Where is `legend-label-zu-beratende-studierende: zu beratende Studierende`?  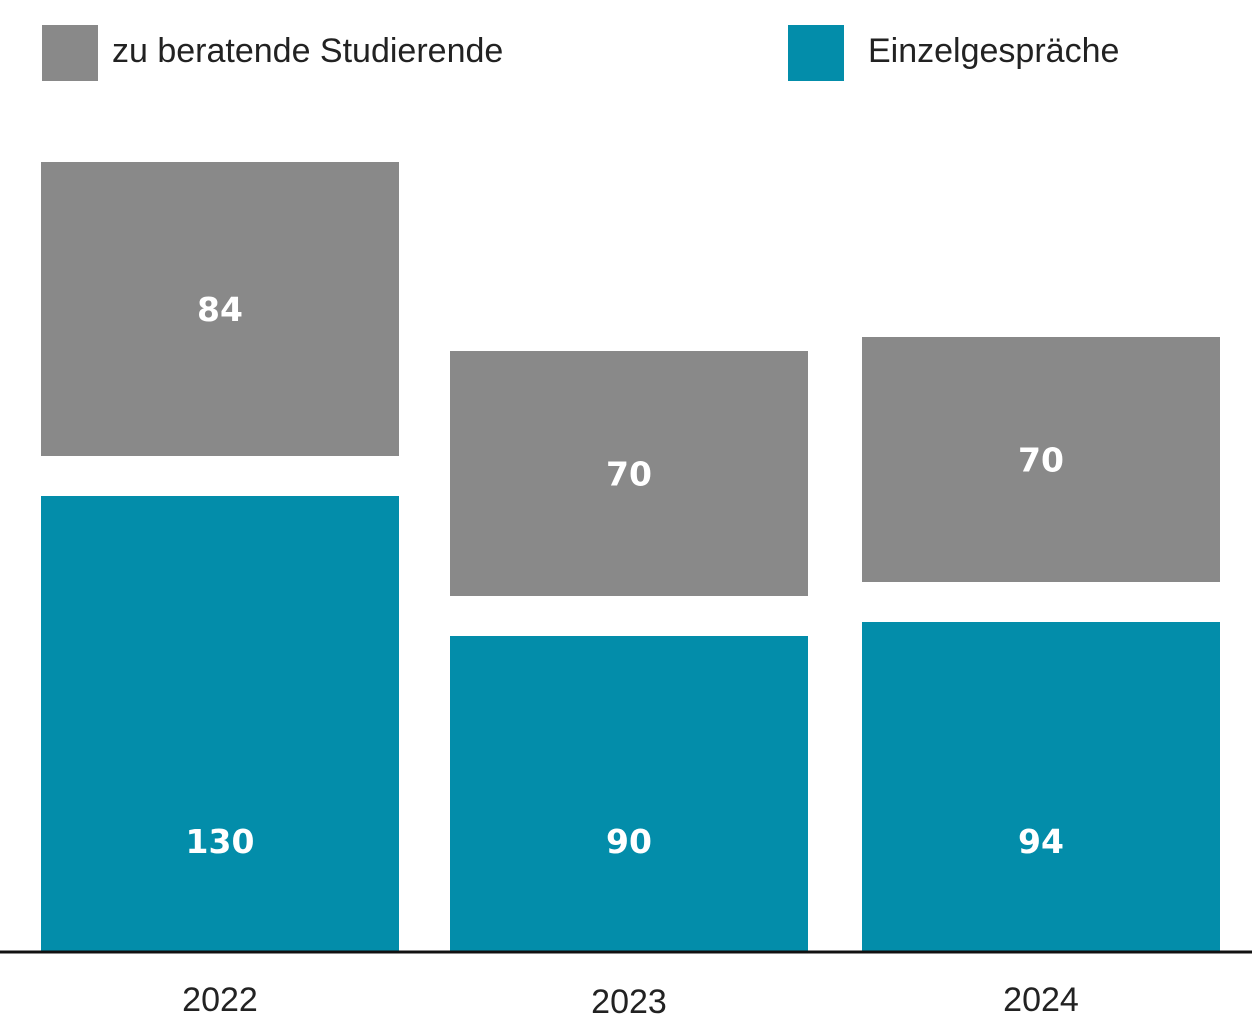
legend-label-zu-beratende-studierende: zu beratende Studierende is located at coordinates (307, 51).